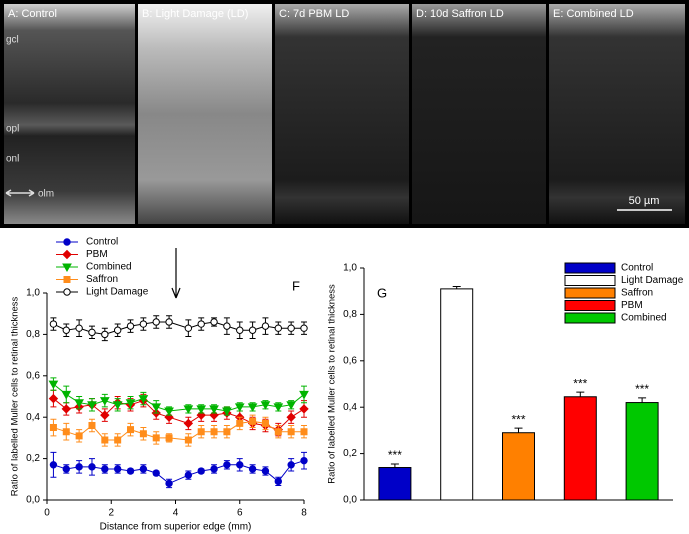 The width and height of the screenshot is (689, 534). I want to click on image-label: A: Control, so click(32, 14).